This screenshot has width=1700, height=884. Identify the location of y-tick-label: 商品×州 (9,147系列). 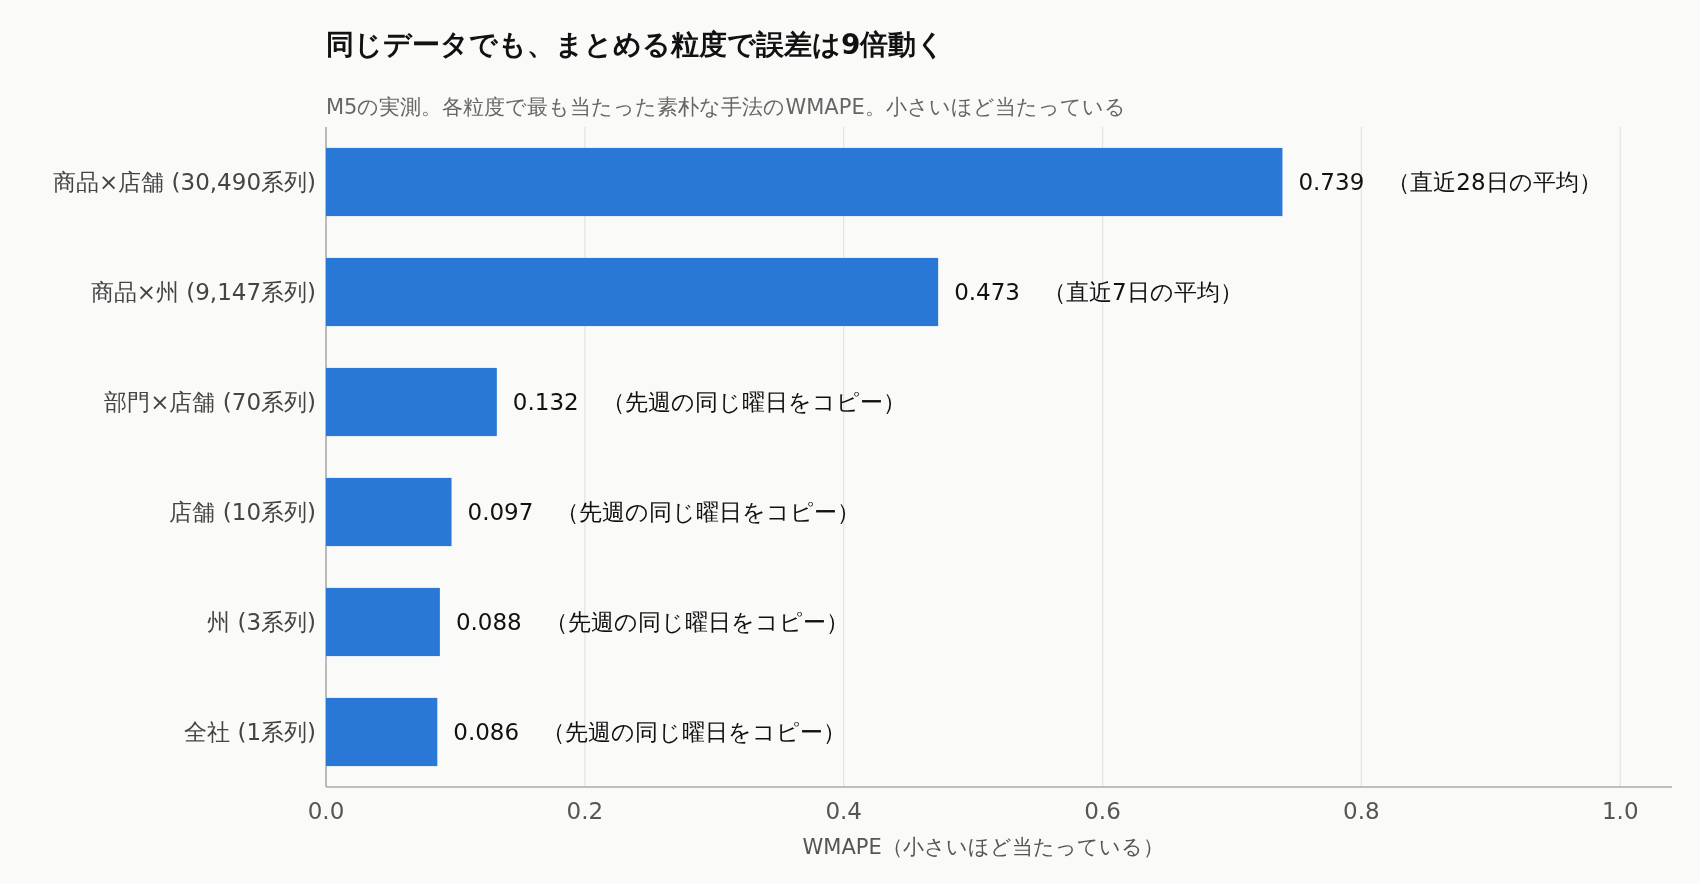
(203, 292).